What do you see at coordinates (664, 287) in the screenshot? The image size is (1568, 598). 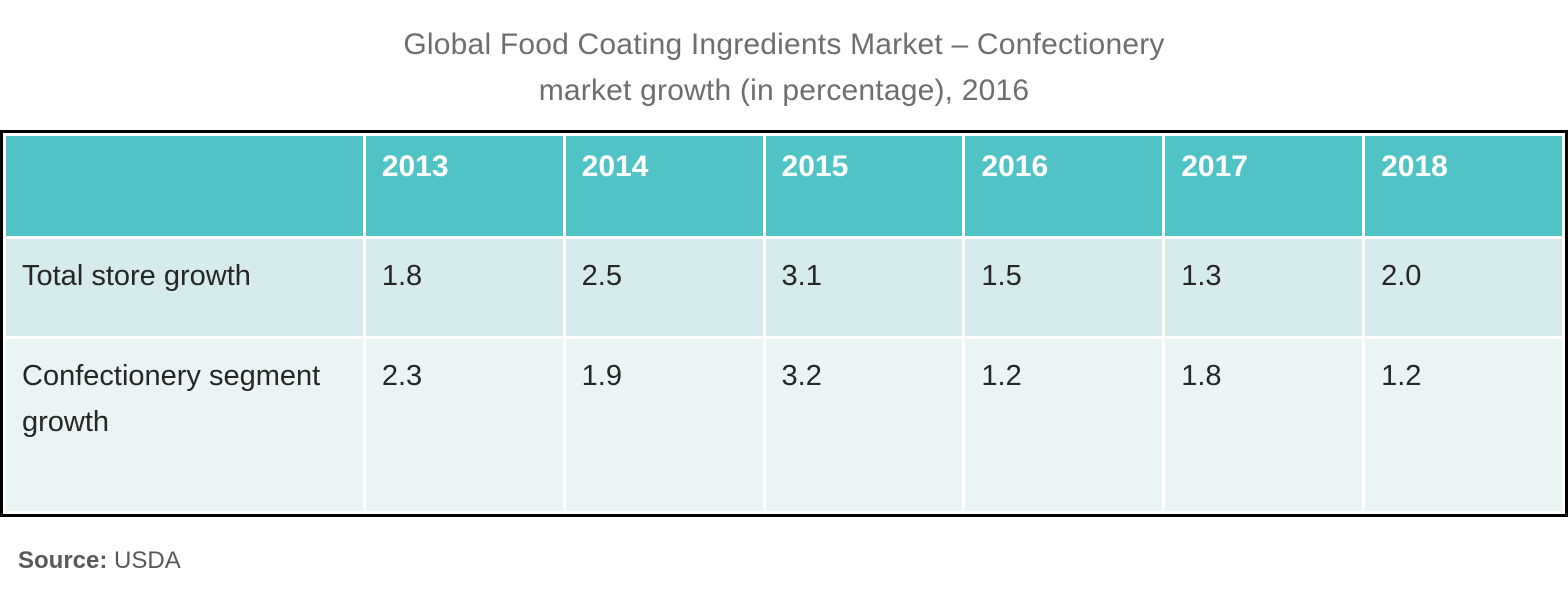 I see `value-cell: 2.5` at bounding box center [664, 287].